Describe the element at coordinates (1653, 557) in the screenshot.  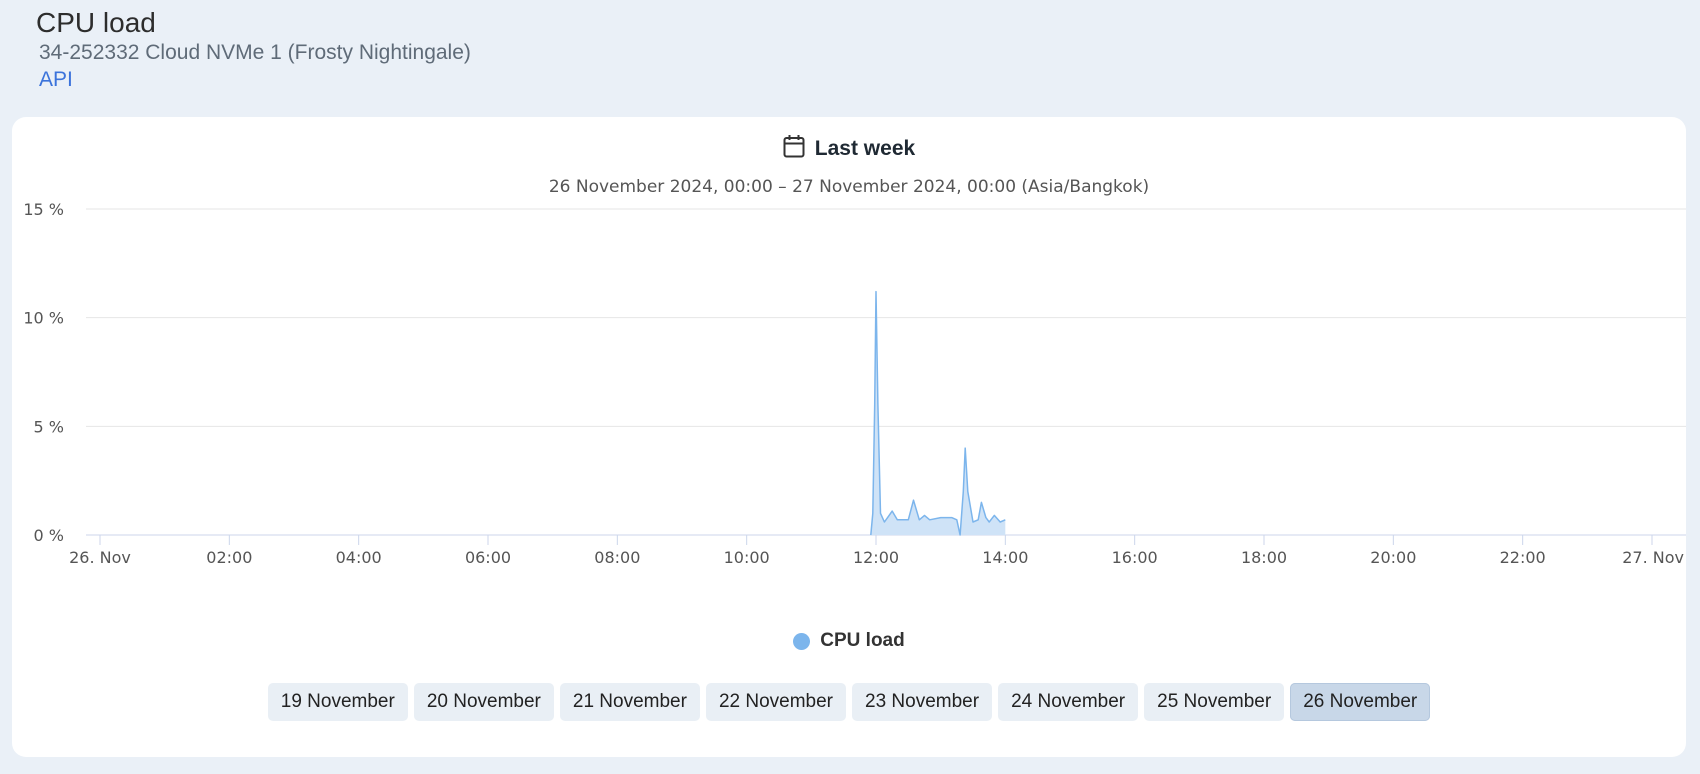
I see `x-tick-label: 27. Nov` at that location.